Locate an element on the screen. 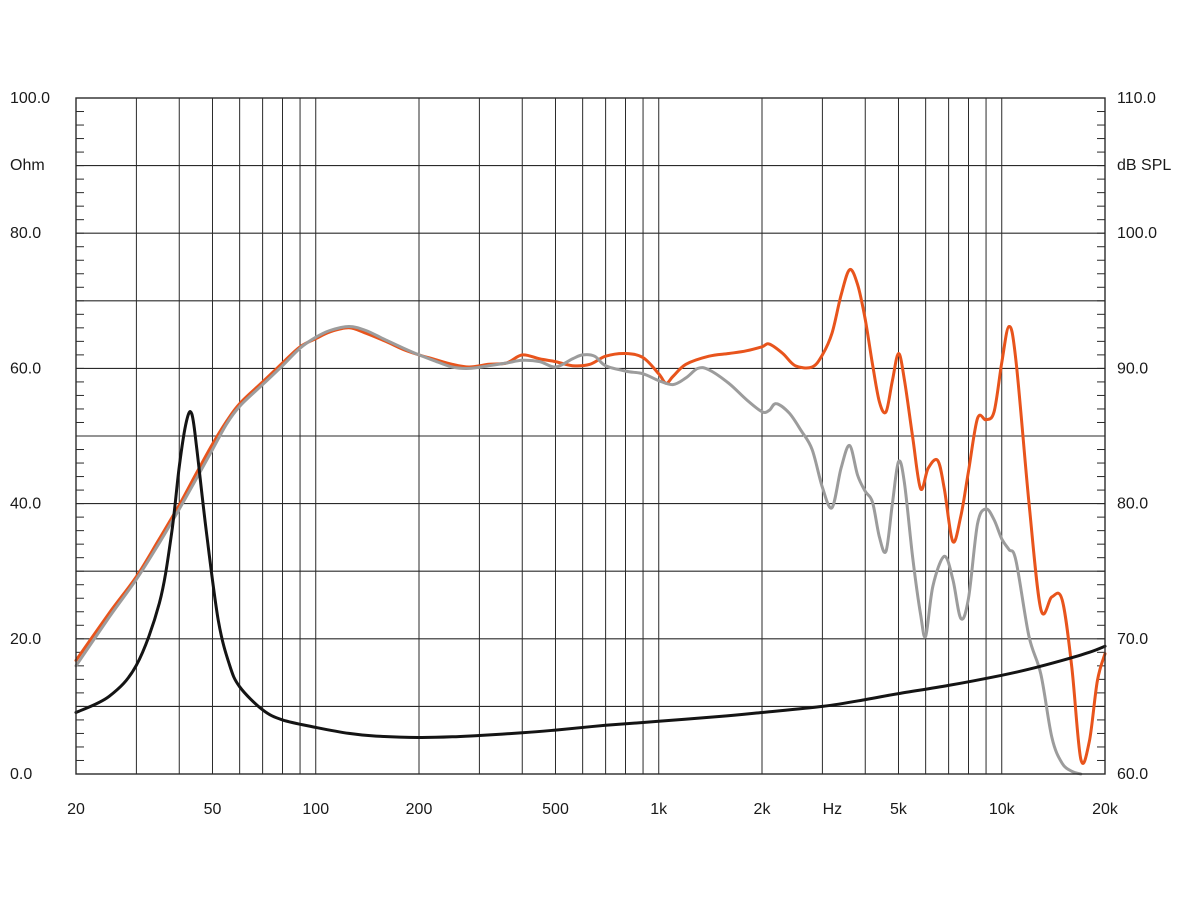  x-tick-label: 200 is located at coordinates (419, 809).